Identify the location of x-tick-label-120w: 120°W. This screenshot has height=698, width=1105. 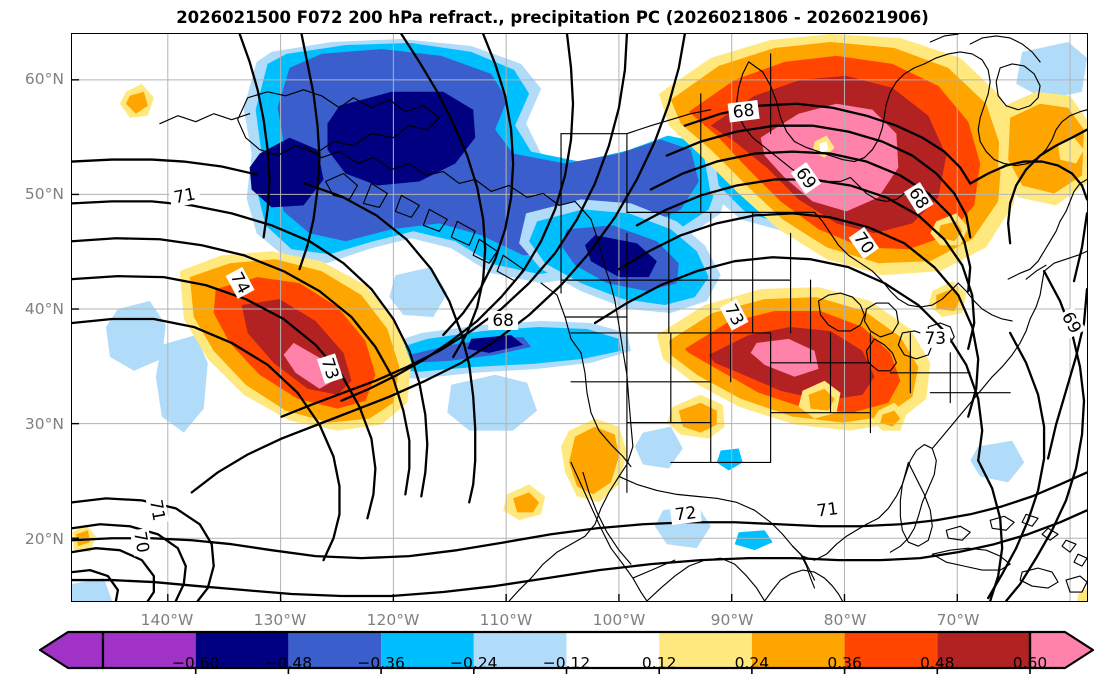
(393, 620).